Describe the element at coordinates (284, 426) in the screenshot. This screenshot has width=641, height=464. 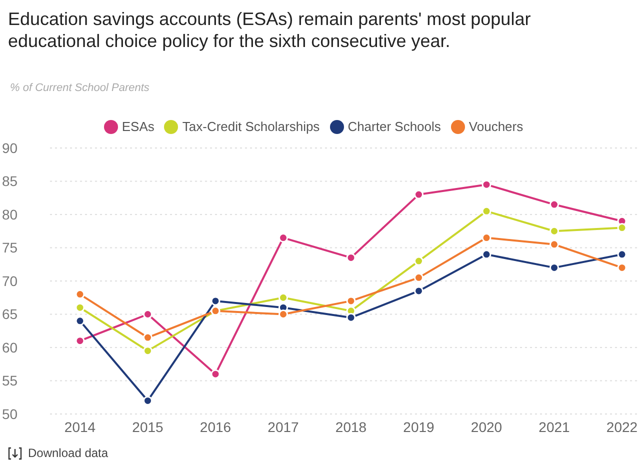
I see `x-tick-label: 2017` at that location.